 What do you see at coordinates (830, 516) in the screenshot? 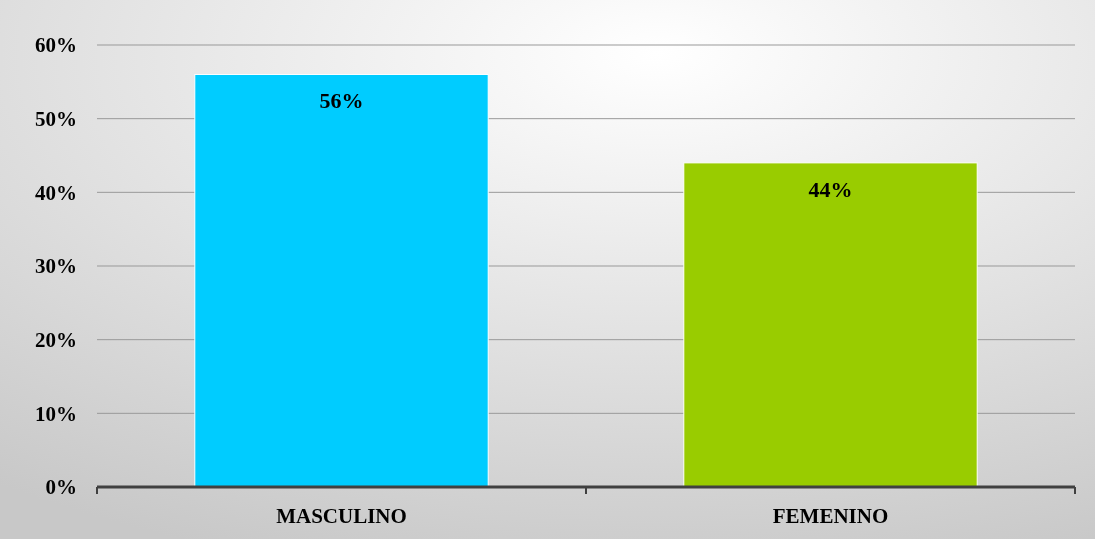
I see `x-tick-label: FEMENINO` at bounding box center [830, 516].